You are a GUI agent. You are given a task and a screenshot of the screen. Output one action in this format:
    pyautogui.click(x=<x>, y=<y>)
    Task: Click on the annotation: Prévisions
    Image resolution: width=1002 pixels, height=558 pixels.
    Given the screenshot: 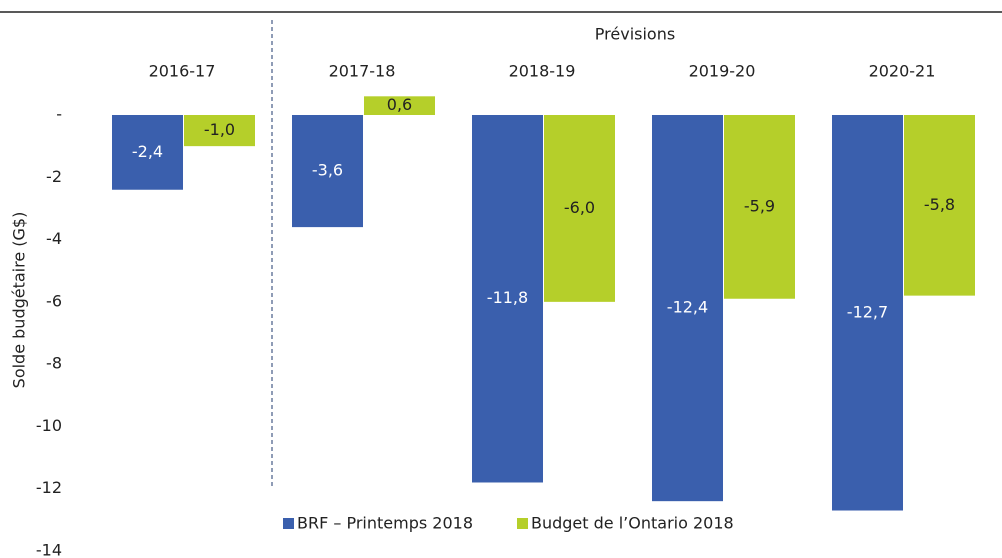 What is the action you would take?
    pyautogui.click(x=635, y=34)
    